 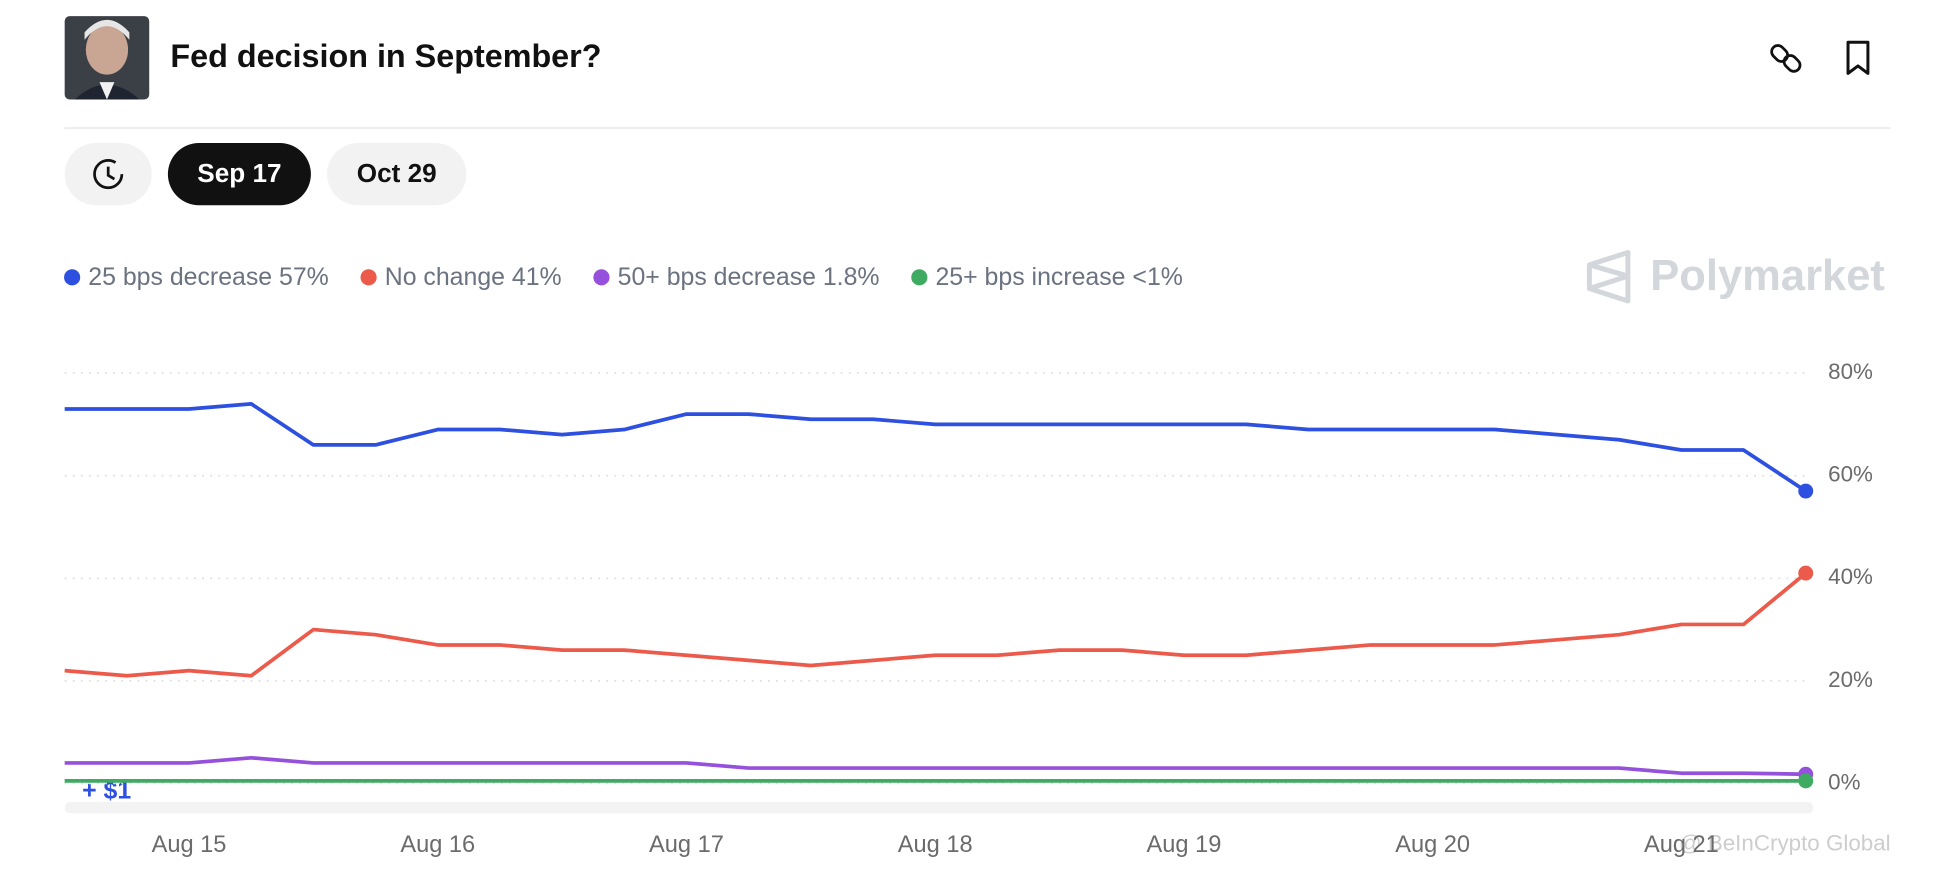 What do you see at coordinates (208, 277) in the screenshot?
I see `legend-label: 25 bps decrease 57%` at bounding box center [208, 277].